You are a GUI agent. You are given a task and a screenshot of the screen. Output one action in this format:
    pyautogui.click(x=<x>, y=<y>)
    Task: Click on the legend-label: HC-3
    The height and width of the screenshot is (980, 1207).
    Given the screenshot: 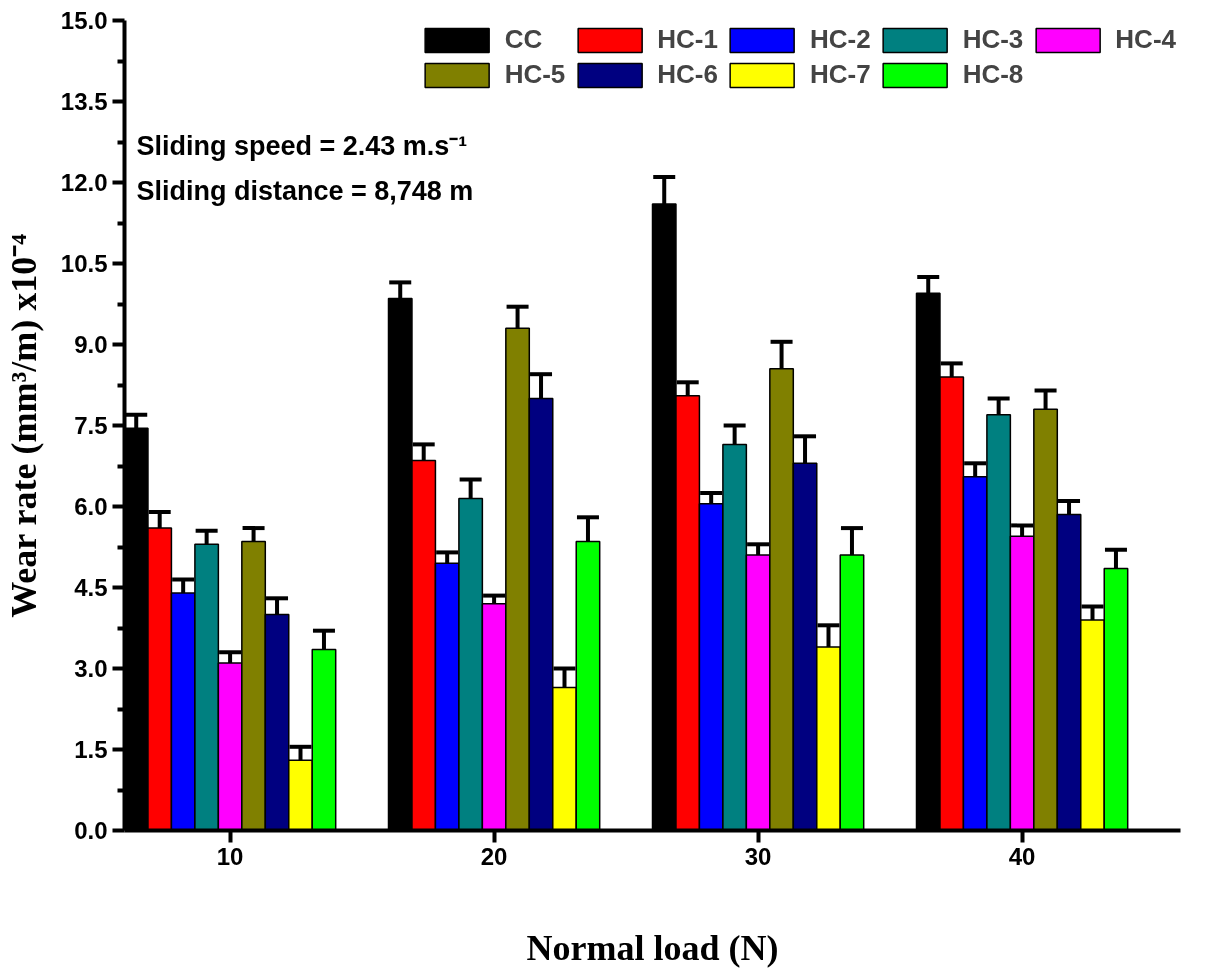 What is the action you would take?
    pyautogui.click(x=993, y=39)
    